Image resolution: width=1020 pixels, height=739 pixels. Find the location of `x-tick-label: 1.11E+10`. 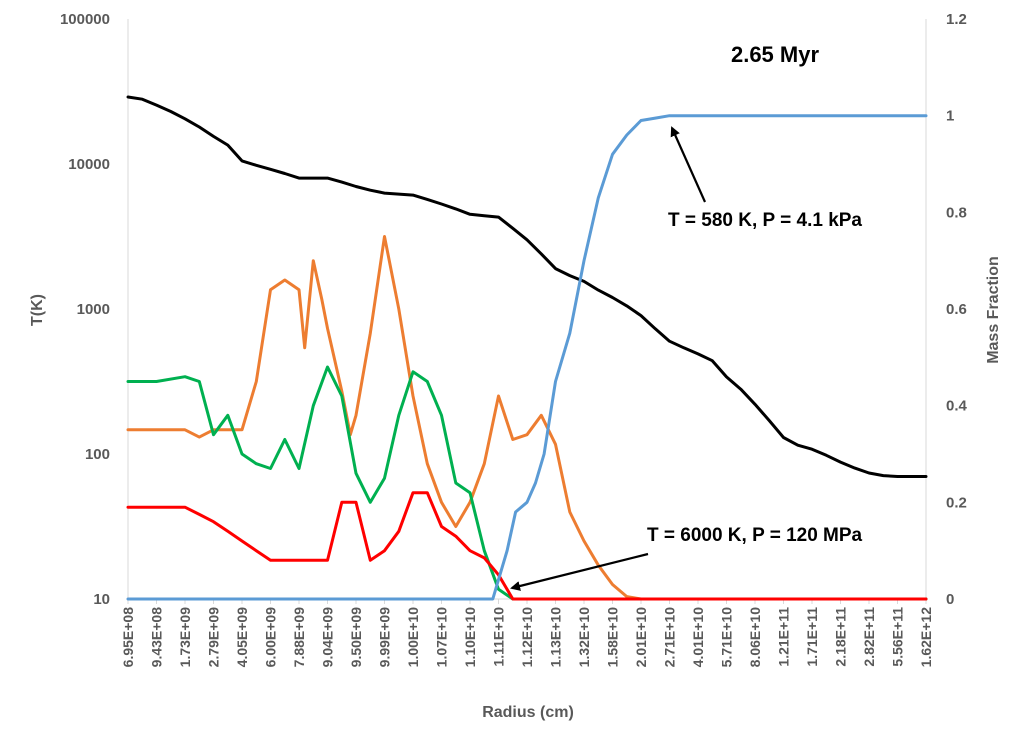

x-tick-label: 1.11E+10 is located at coordinates (499, 637).